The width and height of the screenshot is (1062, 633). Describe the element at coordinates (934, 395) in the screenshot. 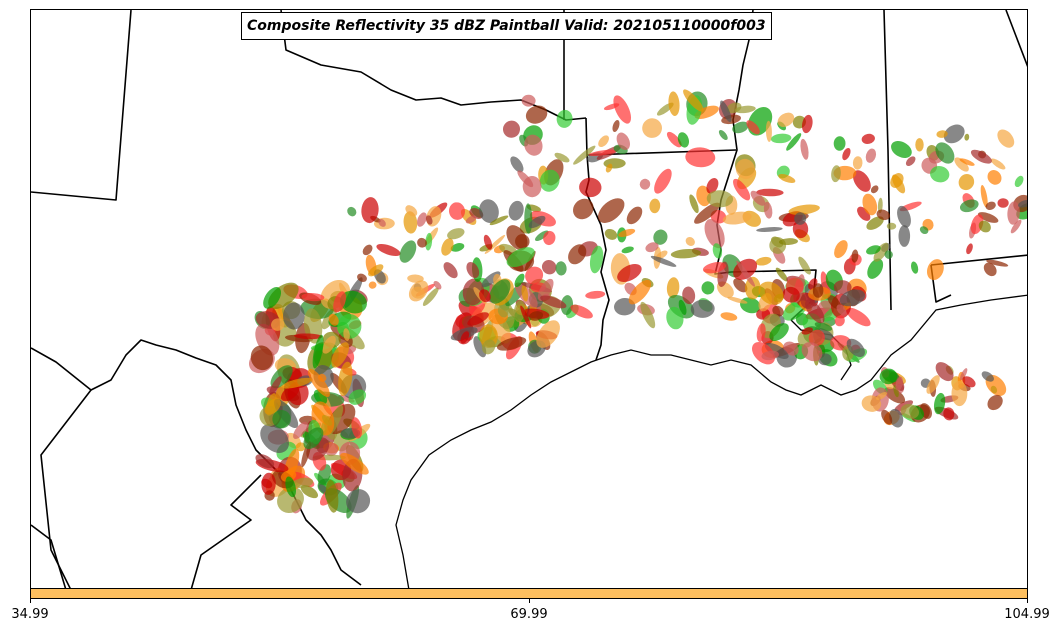

I see `storm-cluster-gulf-cells` at that location.